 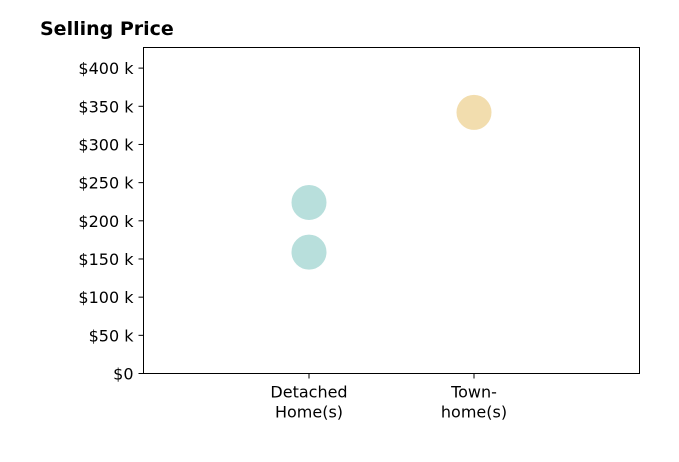 What do you see at coordinates (106, 68) in the screenshot?
I see `y-tick-label: $400 k` at bounding box center [106, 68].